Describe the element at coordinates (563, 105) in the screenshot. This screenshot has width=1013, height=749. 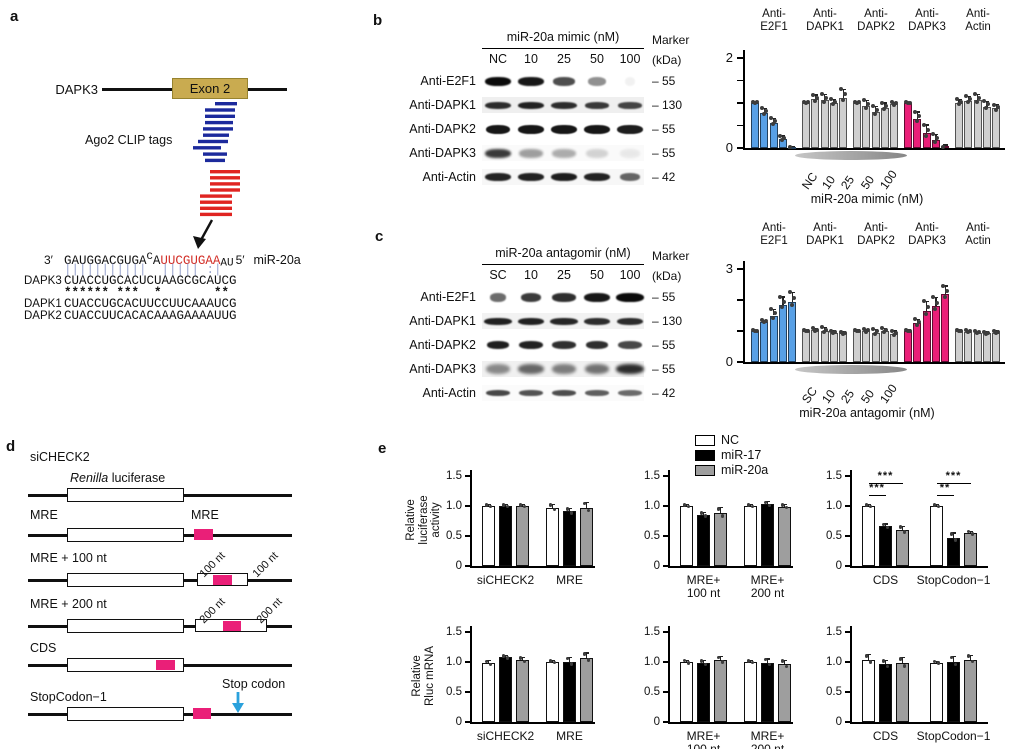
I see `band-strip` at that location.